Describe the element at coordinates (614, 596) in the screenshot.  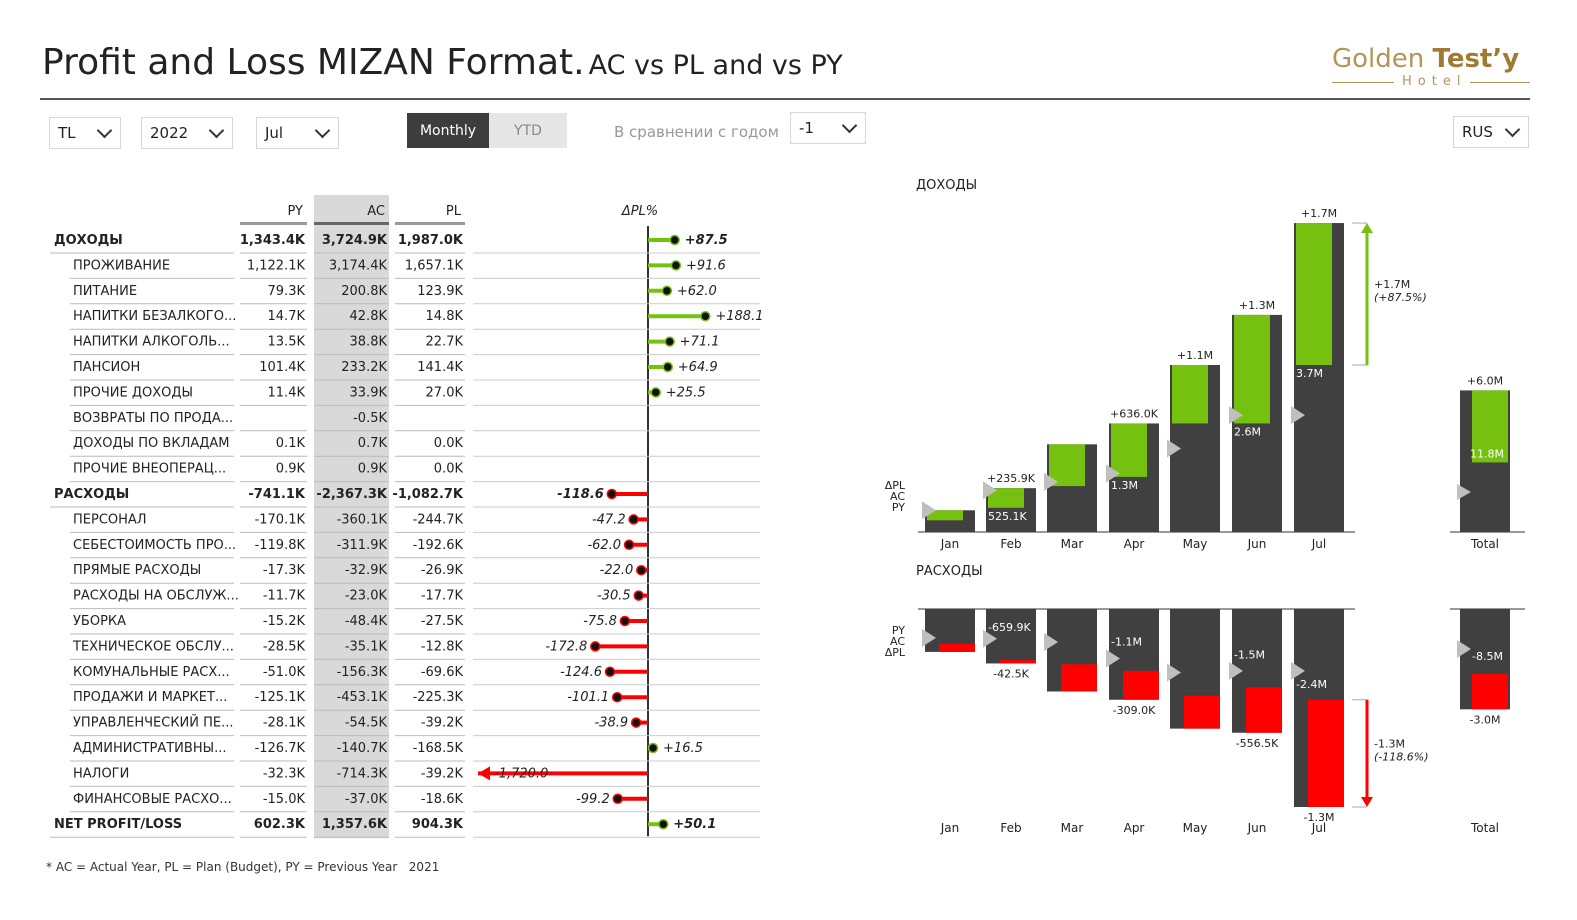
I see `variance-label: -30.5` at that location.